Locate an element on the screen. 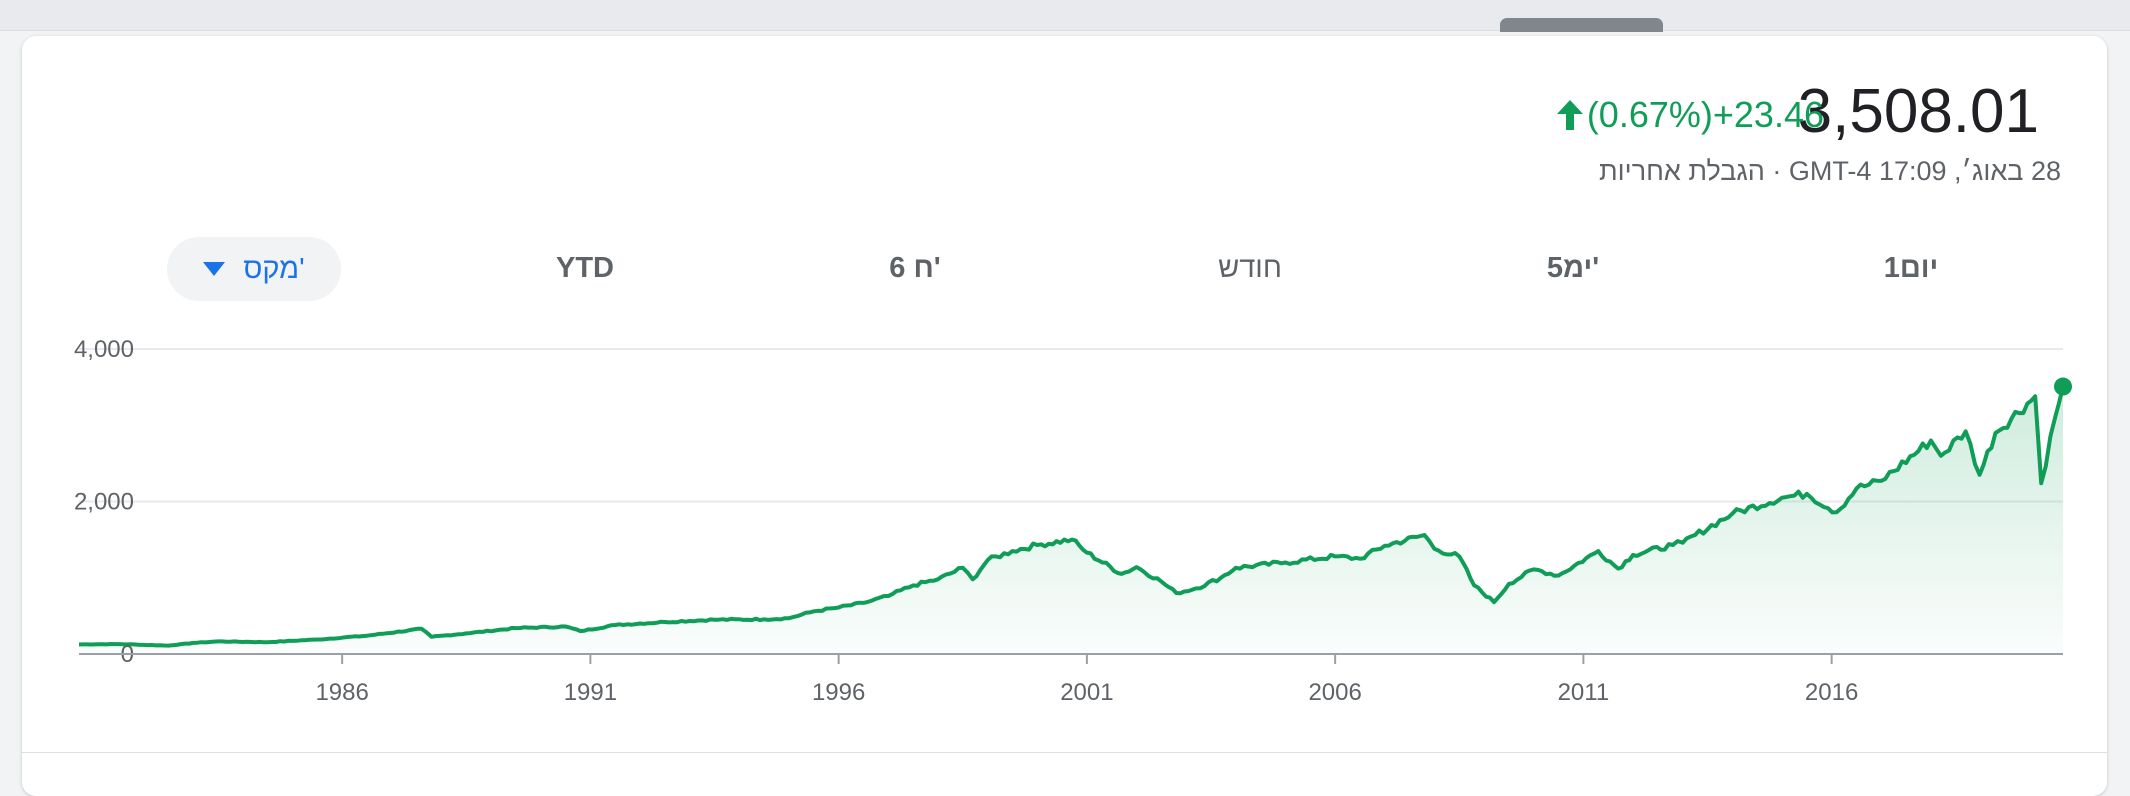 This screenshot has width=2130, height=796. drag-handle is located at coordinates (1581, 25).